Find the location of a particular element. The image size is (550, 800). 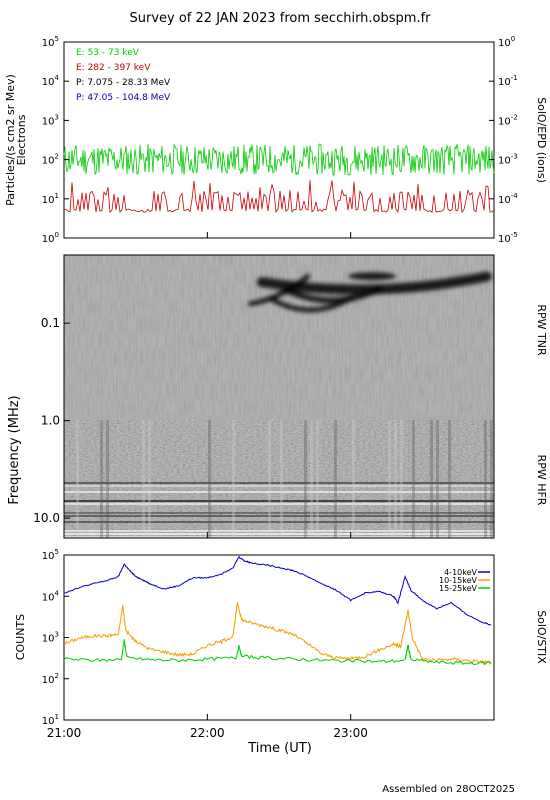

stix-series-15-25keV is located at coordinates (277, 652).